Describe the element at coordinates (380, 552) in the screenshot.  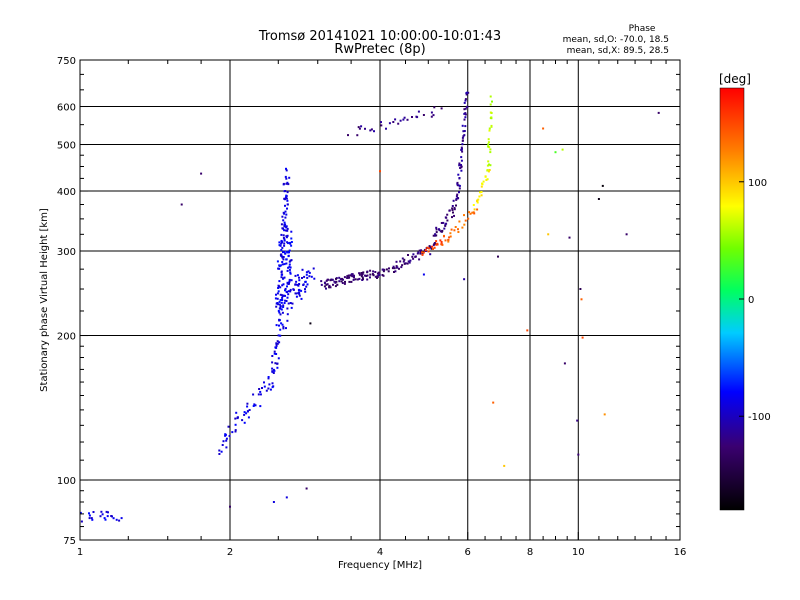
I see `x-tick-label: 4` at that location.